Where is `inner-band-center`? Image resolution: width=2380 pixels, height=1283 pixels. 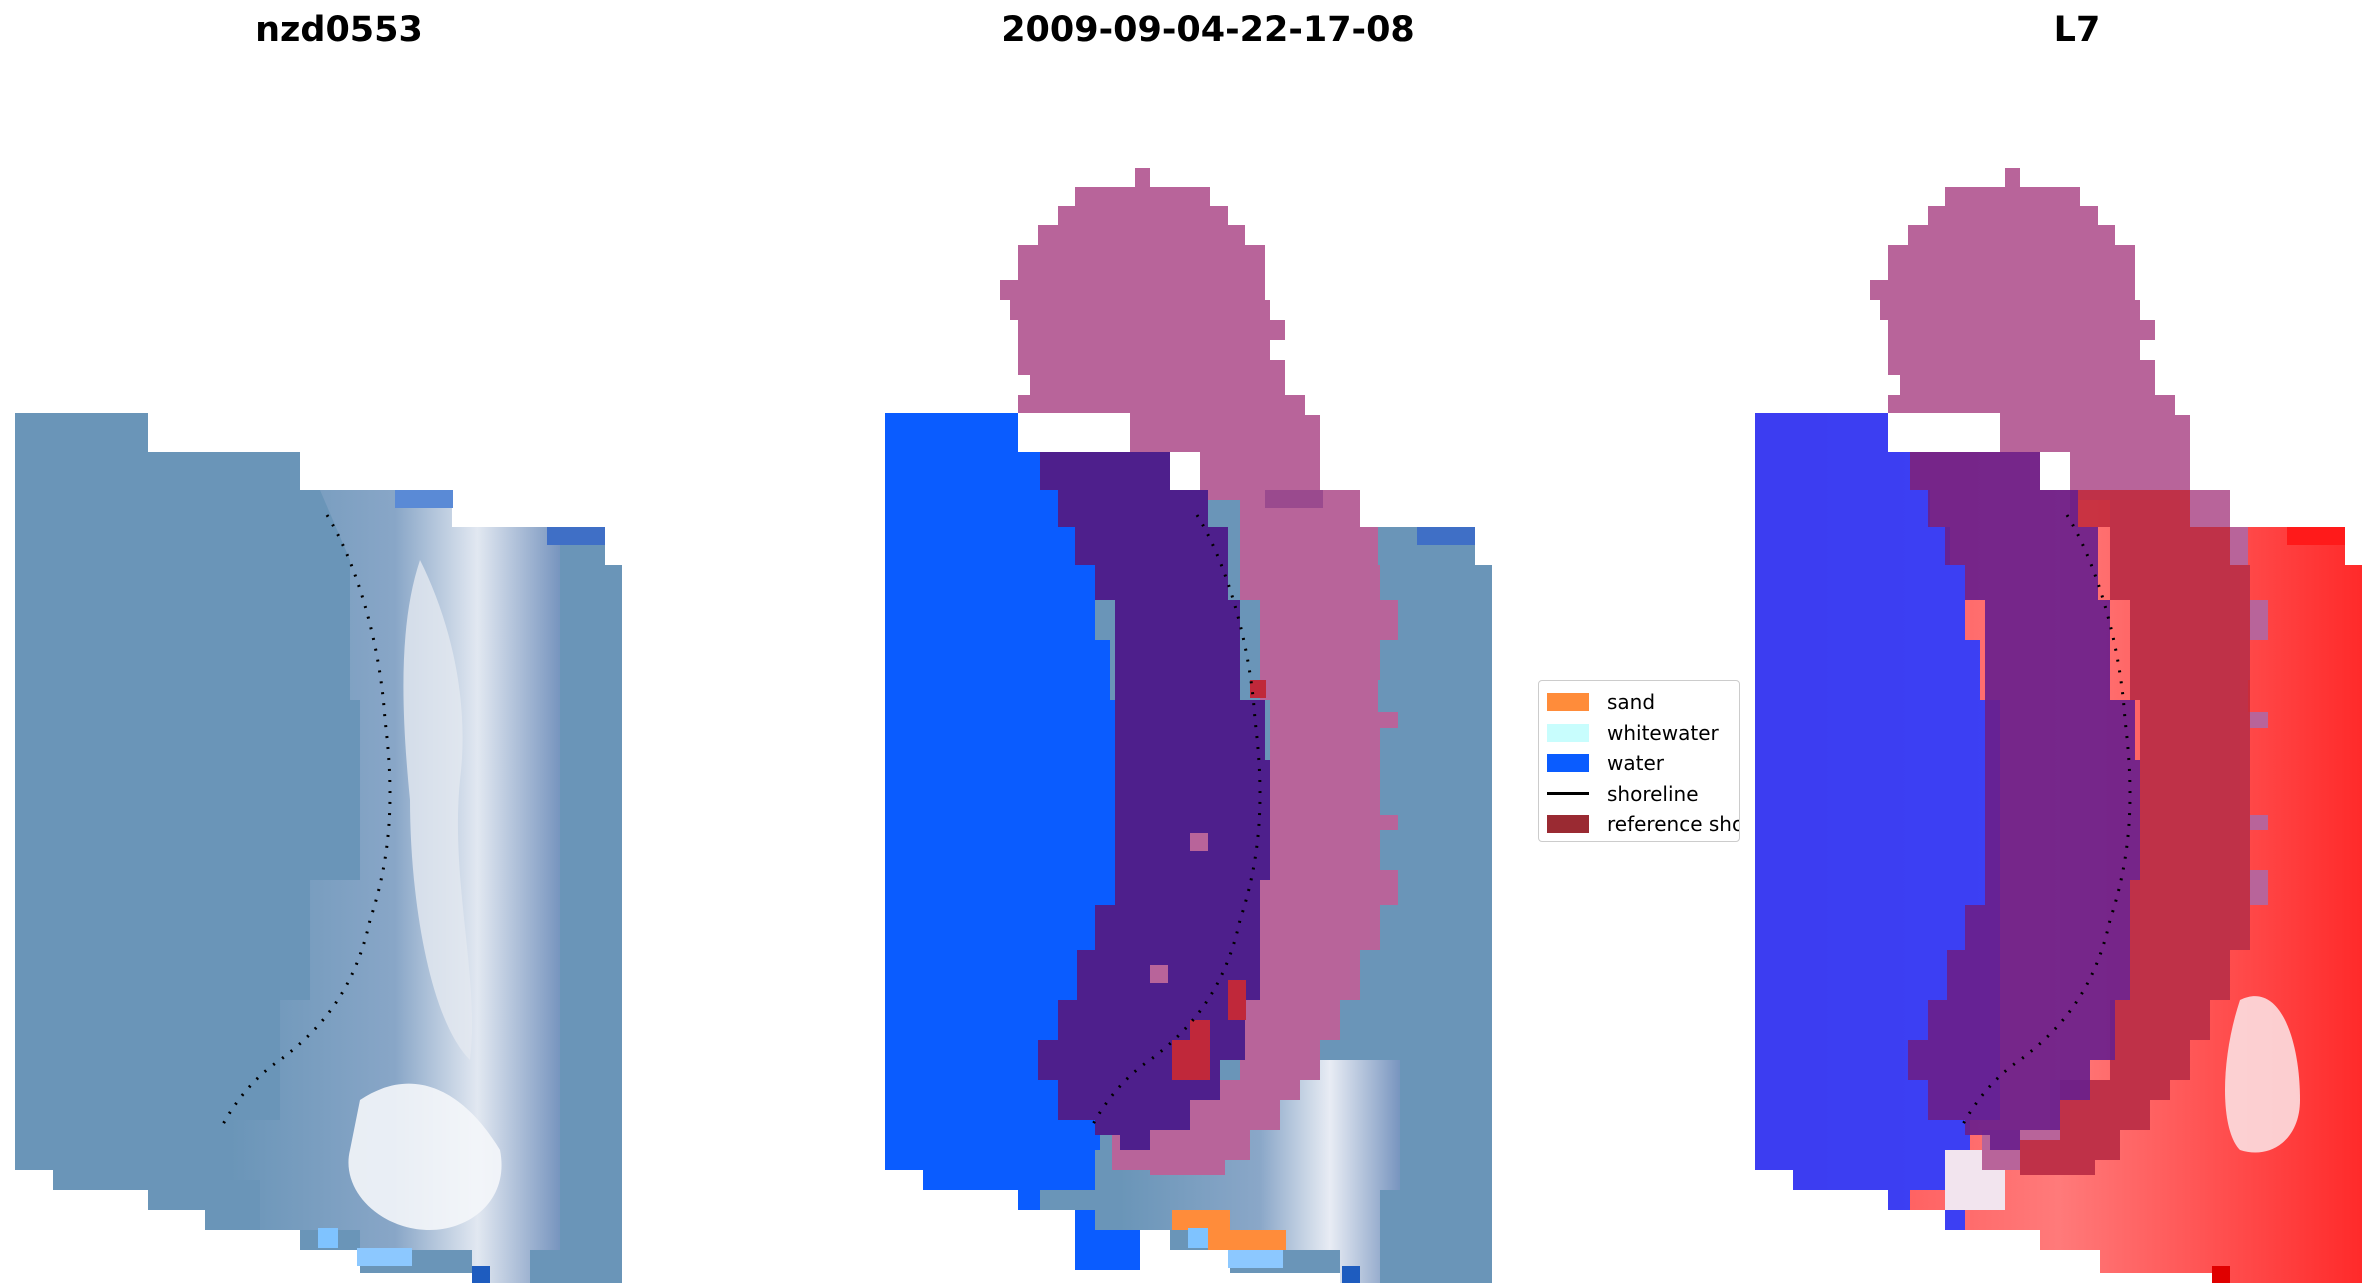
inner-band-center is located at coordinates (1154, 801).